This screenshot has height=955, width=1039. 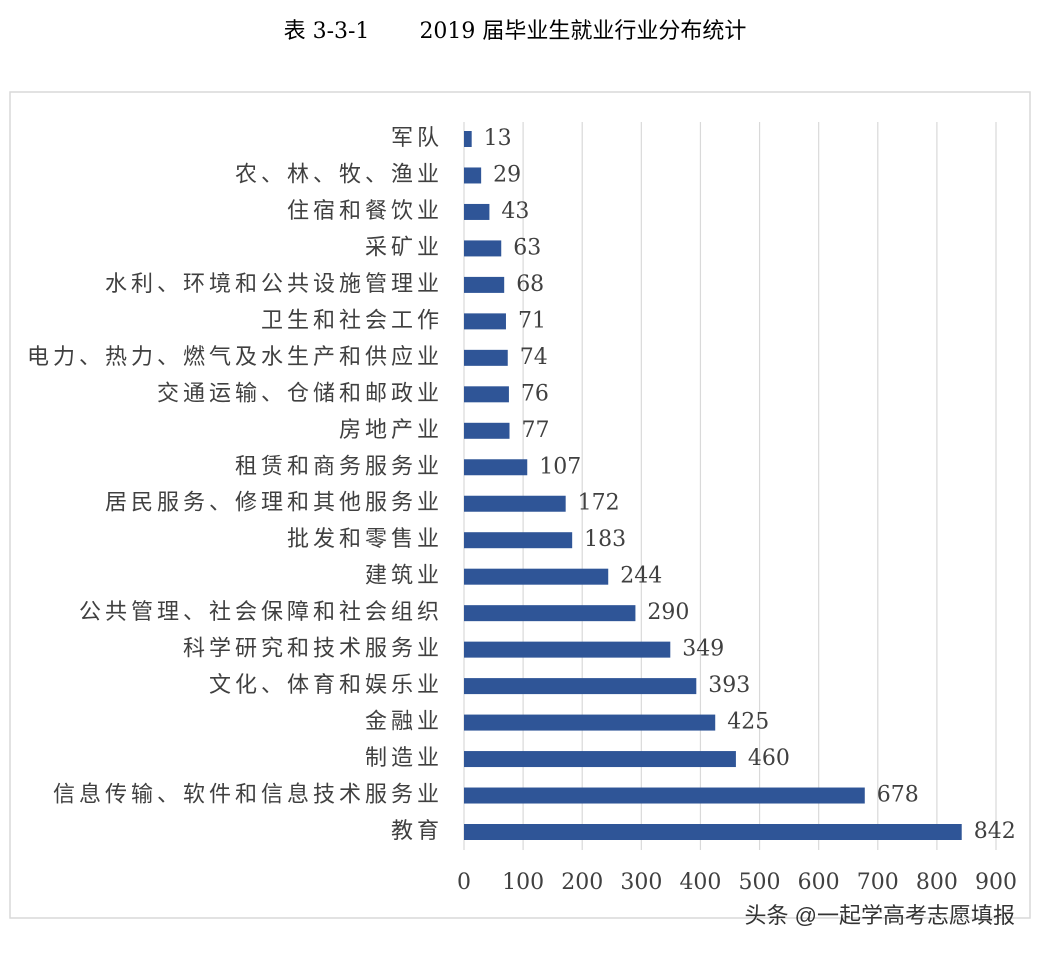 What do you see at coordinates (365, 211) in the screenshot?
I see `y-tick-label: 住宿和餐饮业` at bounding box center [365, 211].